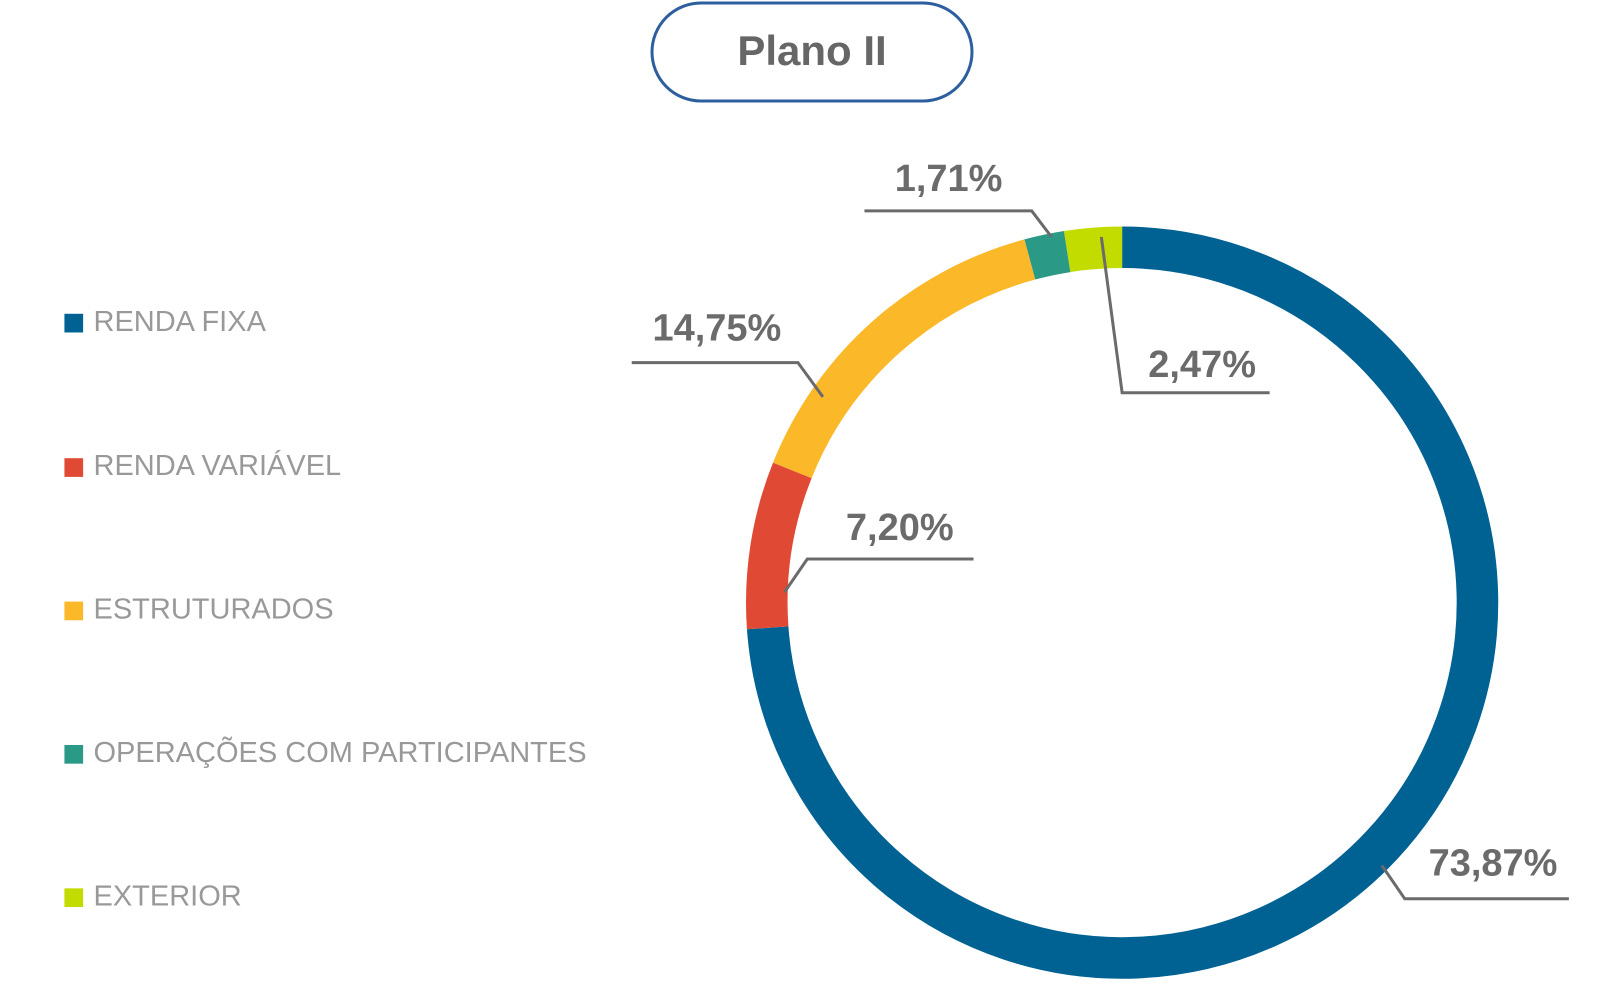 This screenshot has height=1006, width=1621. I want to click on value-label: 2,47%, so click(1202, 365).